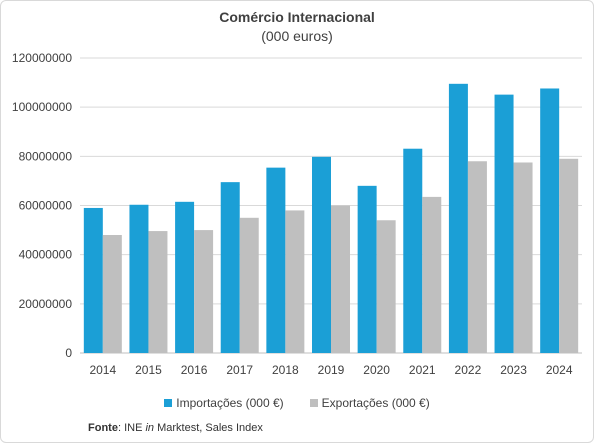 The height and width of the screenshot is (443, 594). I want to click on source-text-after: Marktest, Sales Index, so click(208, 428).